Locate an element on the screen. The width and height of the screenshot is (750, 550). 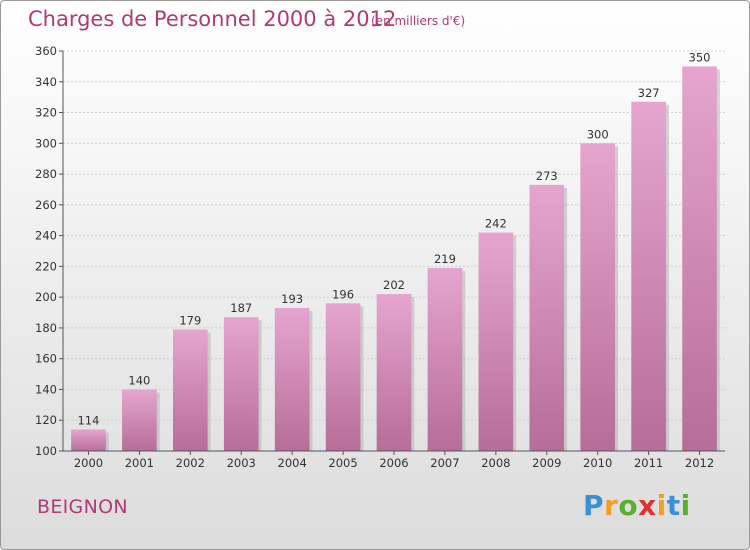
x-tick-label: 2009 is located at coordinates (546, 463).